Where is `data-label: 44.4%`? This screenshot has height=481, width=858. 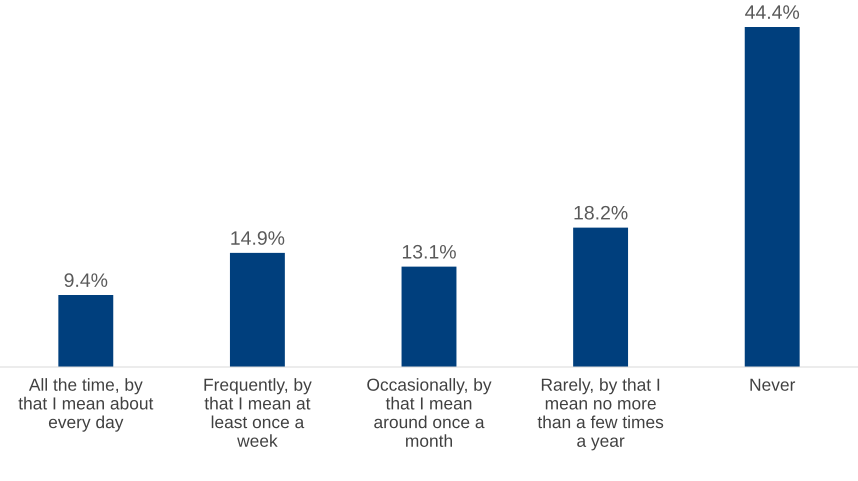 data-label: 44.4% is located at coordinates (772, 12).